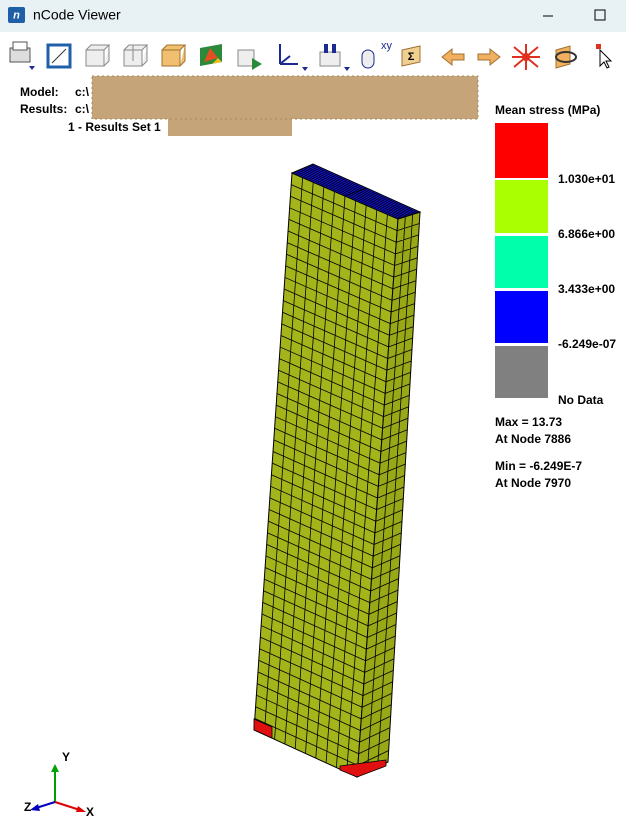 The image size is (626, 823). What do you see at coordinates (377, 54) in the screenshot?
I see `xy-plot-button: xy` at bounding box center [377, 54].